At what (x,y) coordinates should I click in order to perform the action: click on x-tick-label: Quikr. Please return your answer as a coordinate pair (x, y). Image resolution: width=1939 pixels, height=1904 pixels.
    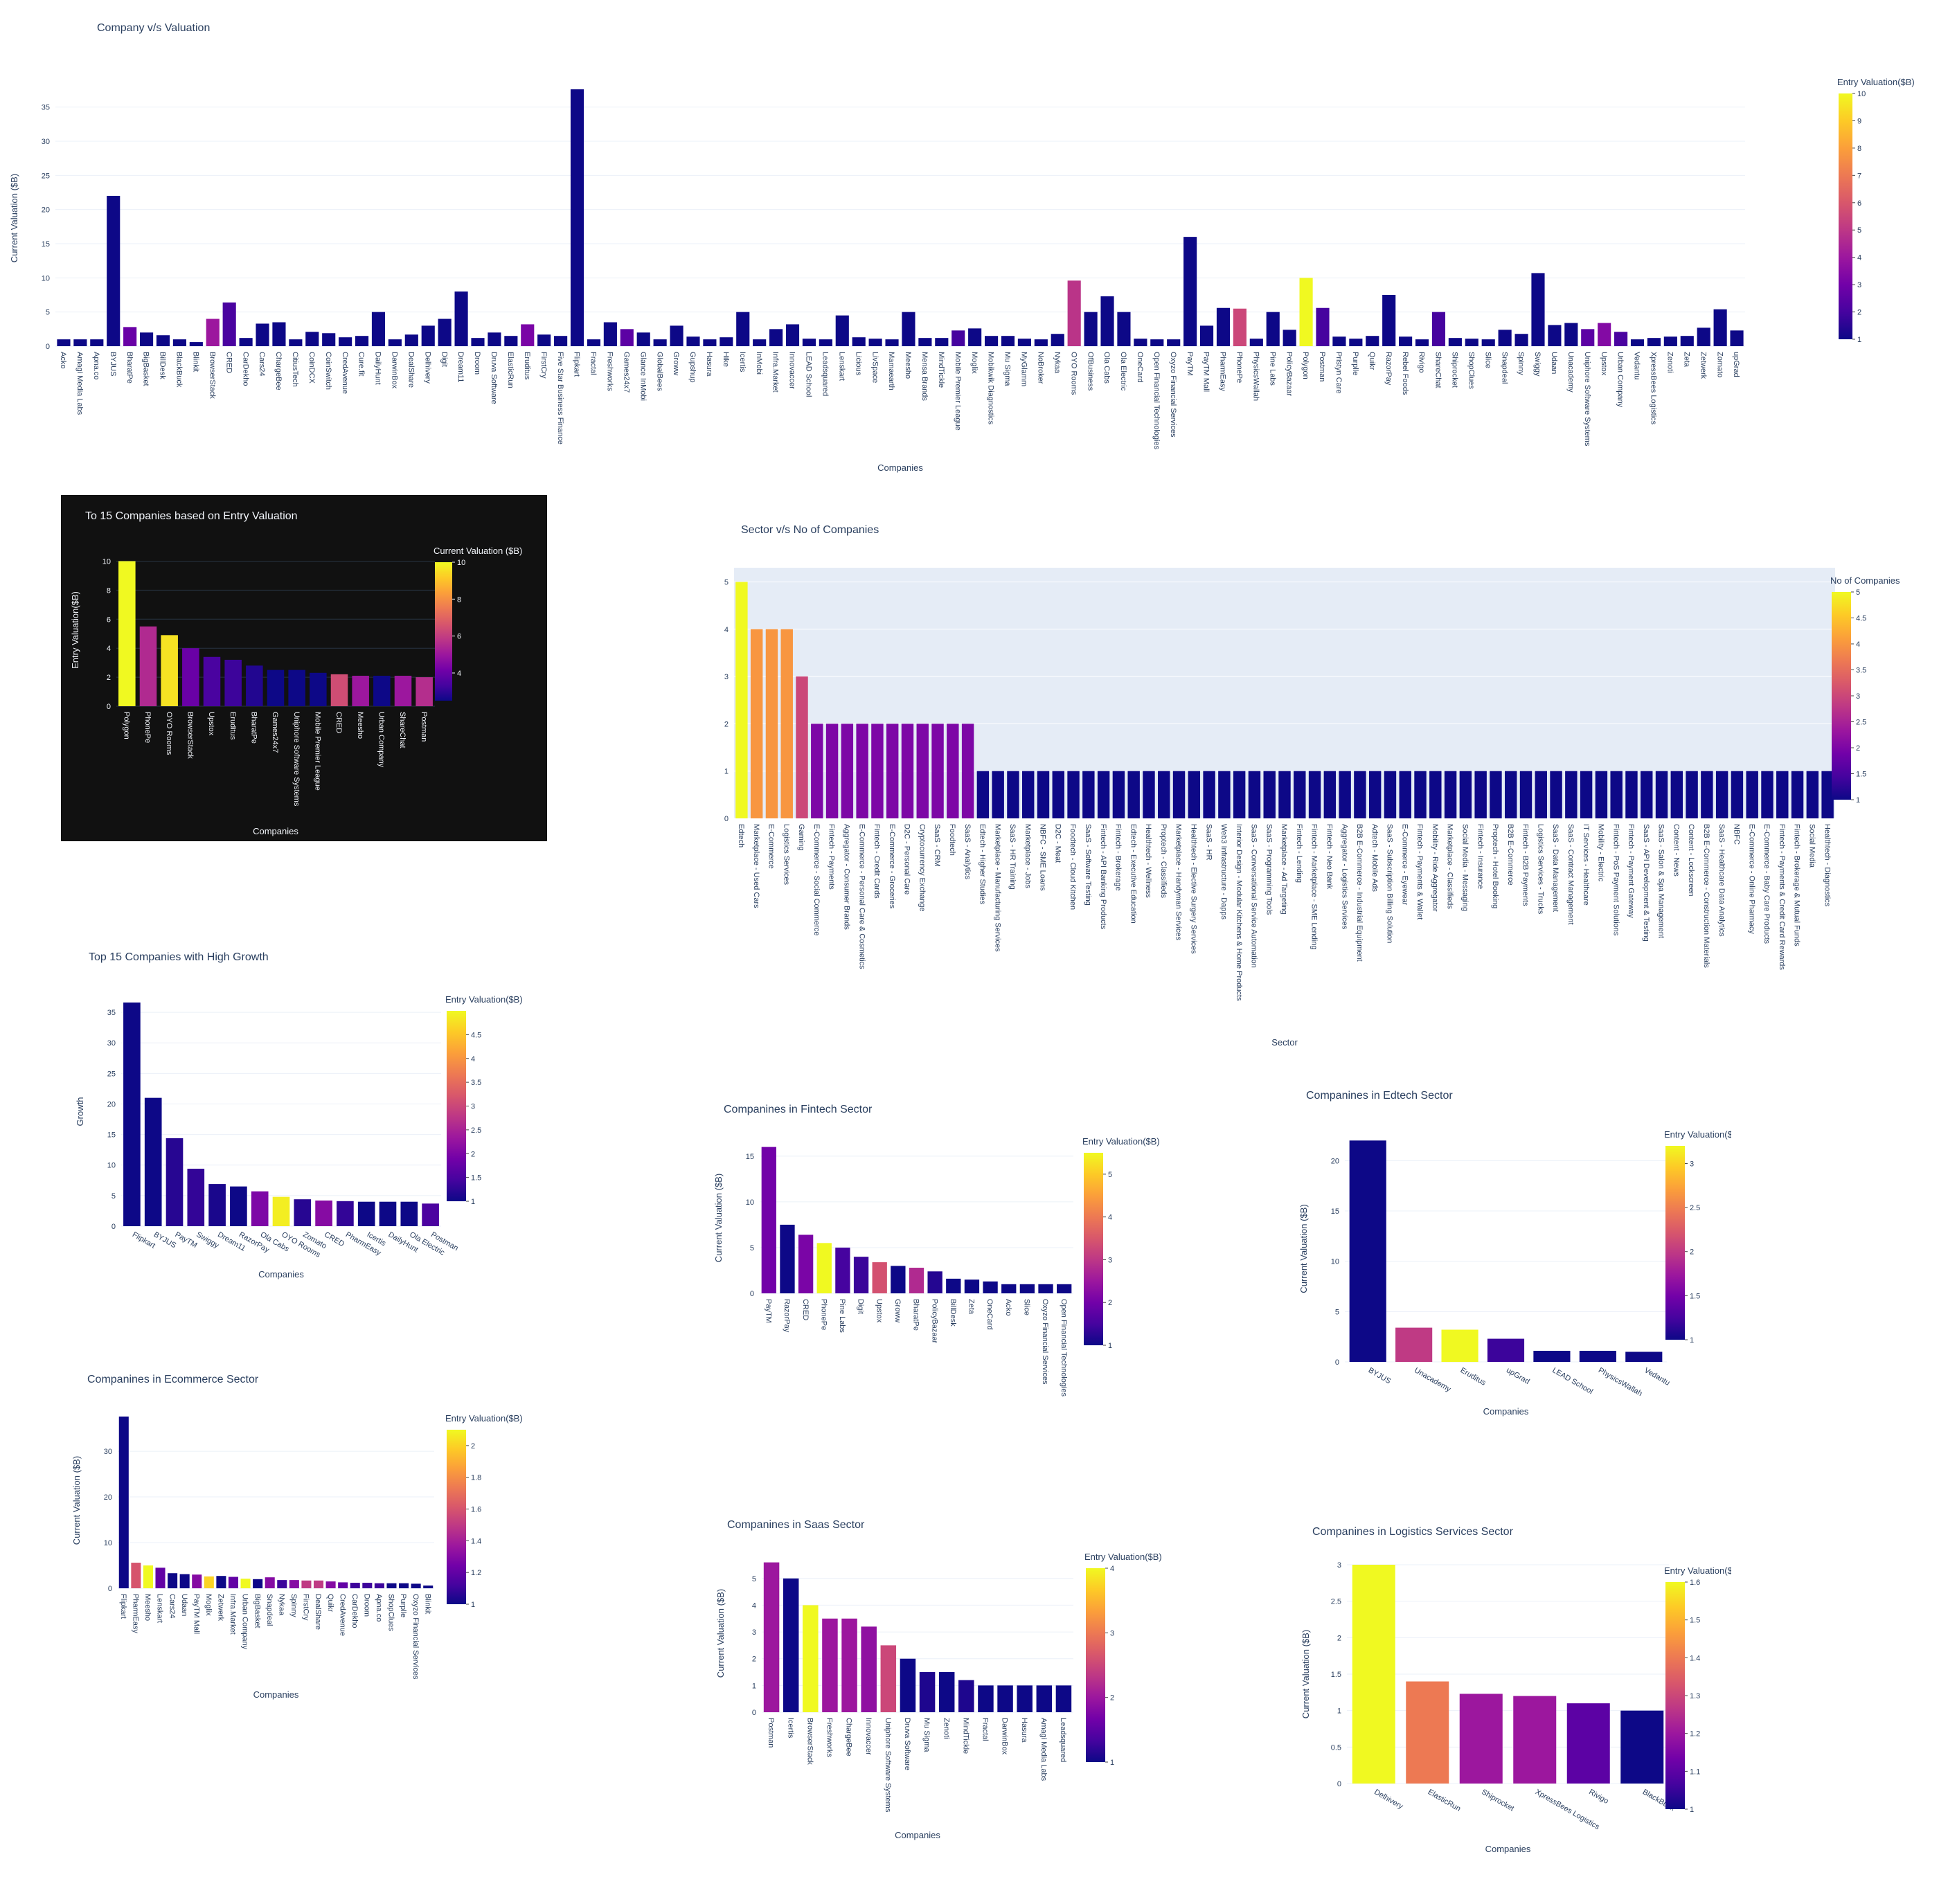
    Looking at the image, I should click on (330, 1603).